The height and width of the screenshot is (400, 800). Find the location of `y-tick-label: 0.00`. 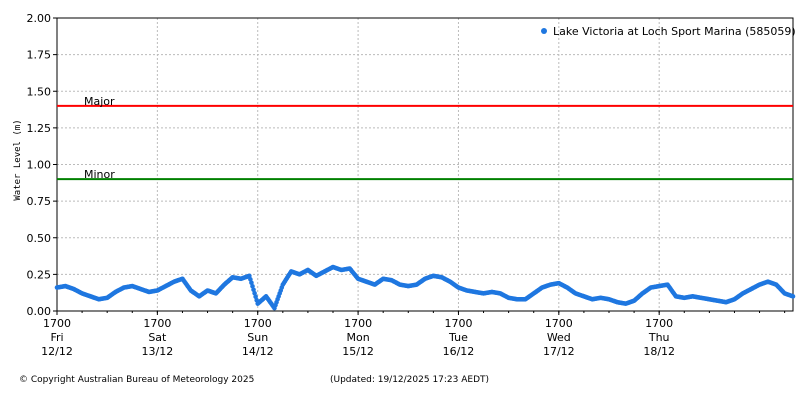

y-tick-label: 0.00 is located at coordinates (39, 311).